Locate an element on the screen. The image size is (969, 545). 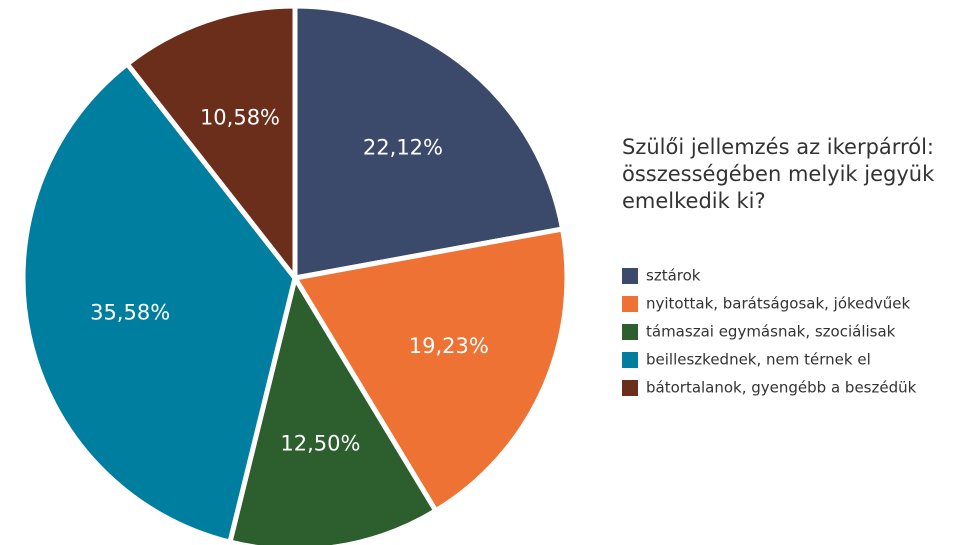
slice-label: 10,58% is located at coordinates (240, 118).